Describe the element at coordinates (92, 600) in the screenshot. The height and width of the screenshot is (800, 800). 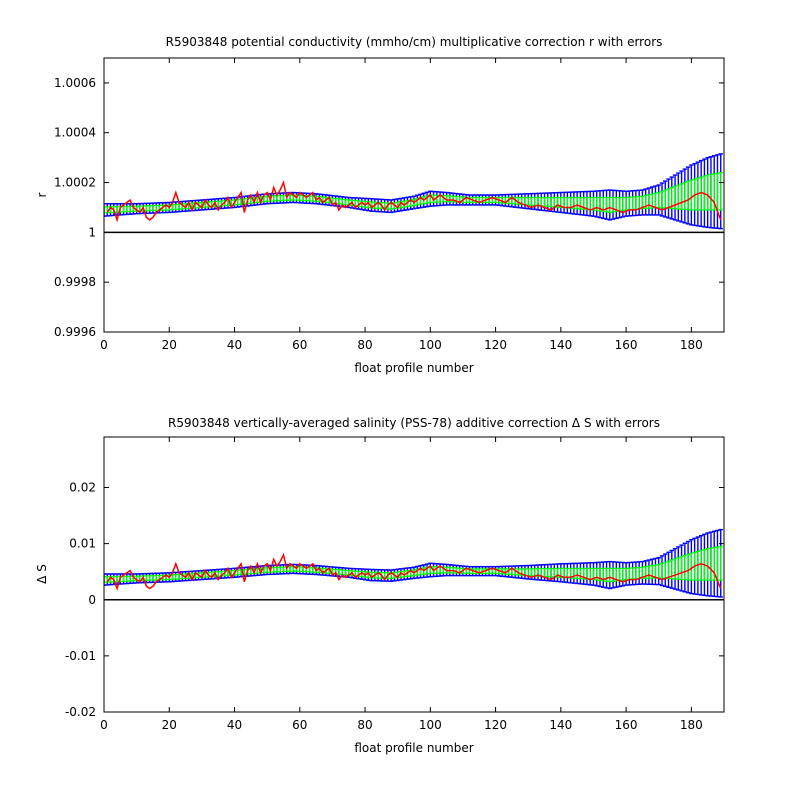
I see `y-tick-label: 0` at that location.